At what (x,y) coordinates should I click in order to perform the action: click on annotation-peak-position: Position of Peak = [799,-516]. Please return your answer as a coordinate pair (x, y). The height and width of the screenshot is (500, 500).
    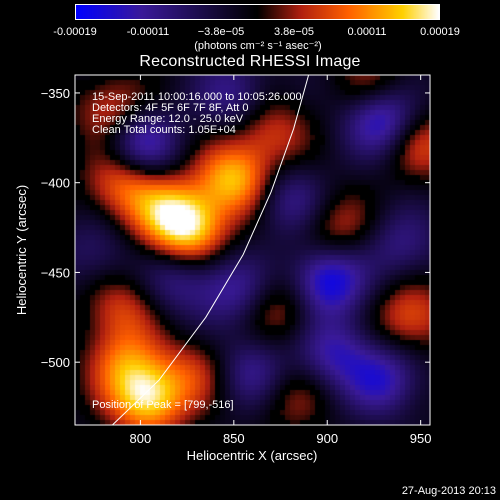
    Looking at the image, I should click on (163, 405).